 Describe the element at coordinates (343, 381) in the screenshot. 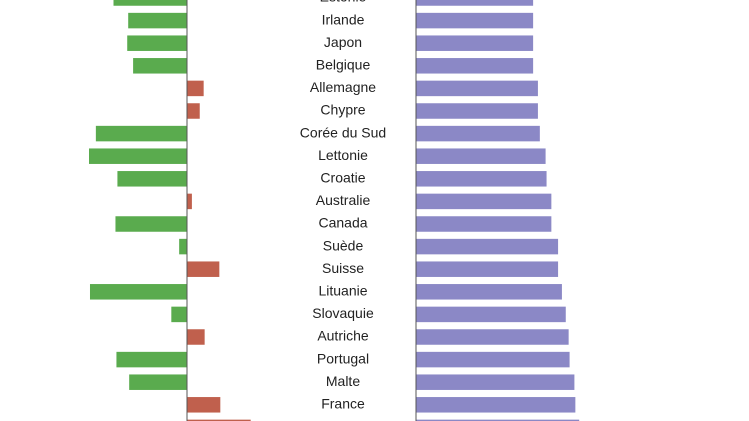

I see `category-label: Malte` at that location.